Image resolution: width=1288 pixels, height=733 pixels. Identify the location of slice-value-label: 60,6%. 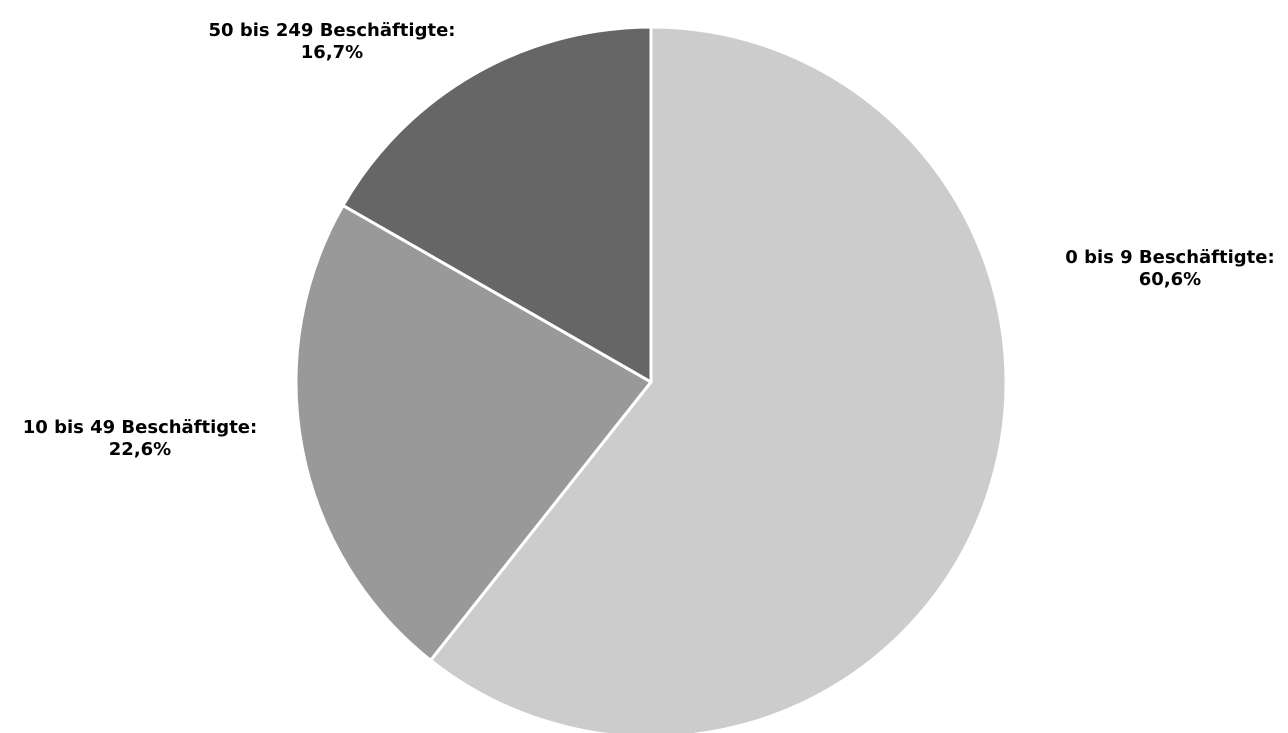
(1170, 279).